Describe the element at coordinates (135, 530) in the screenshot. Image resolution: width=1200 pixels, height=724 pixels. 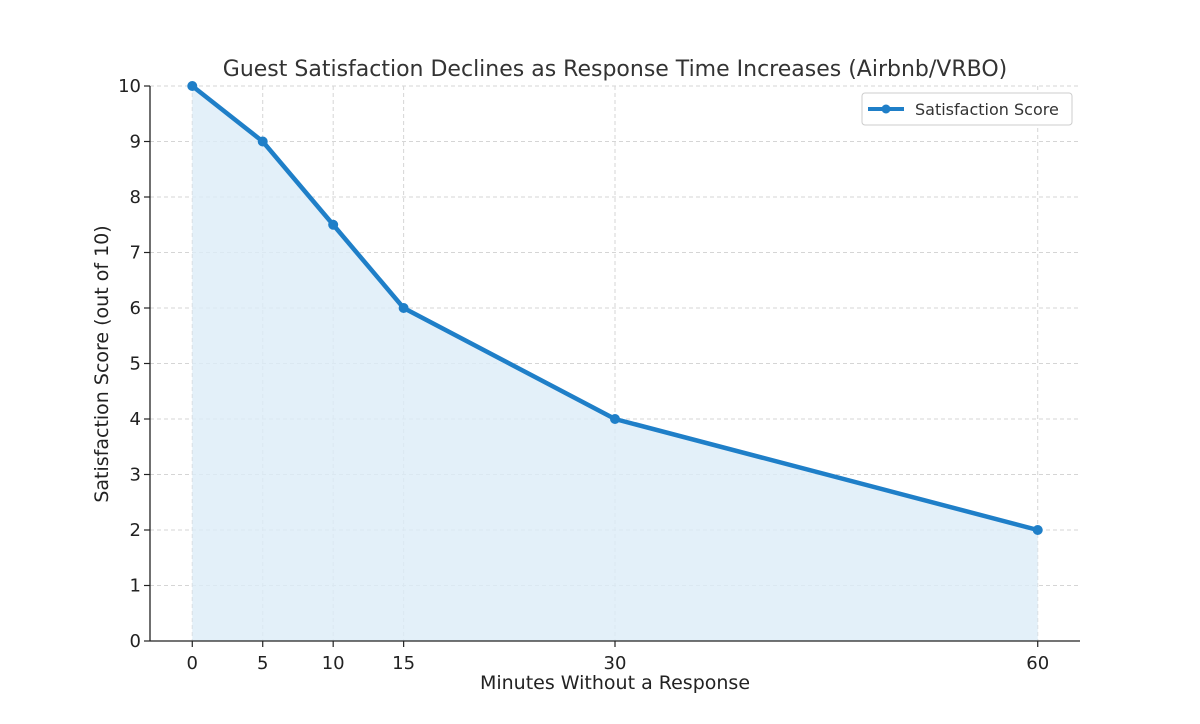
I see `y-tick-label: 2` at that location.